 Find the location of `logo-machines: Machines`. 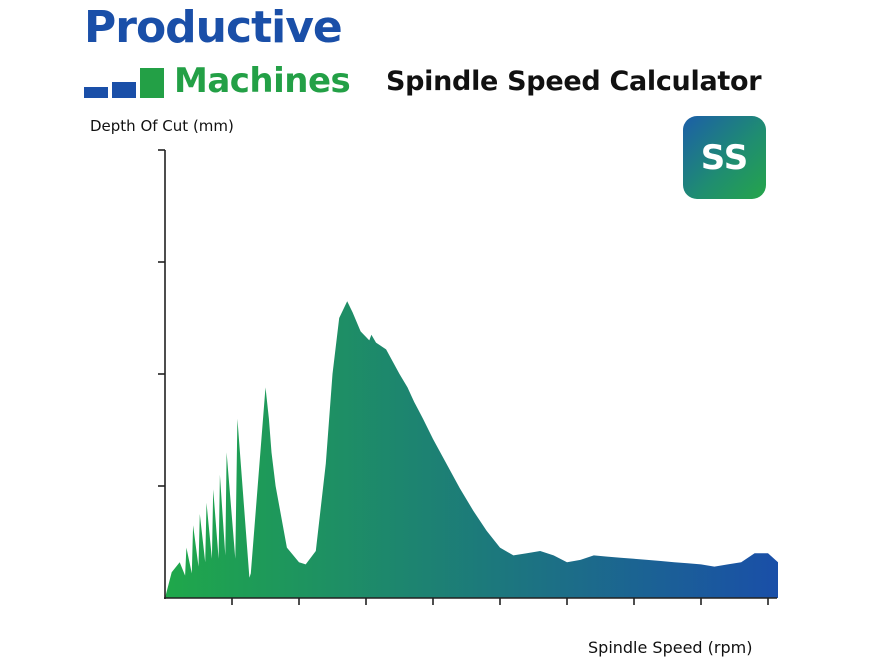

logo-machines: Machines is located at coordinates (217, 79).